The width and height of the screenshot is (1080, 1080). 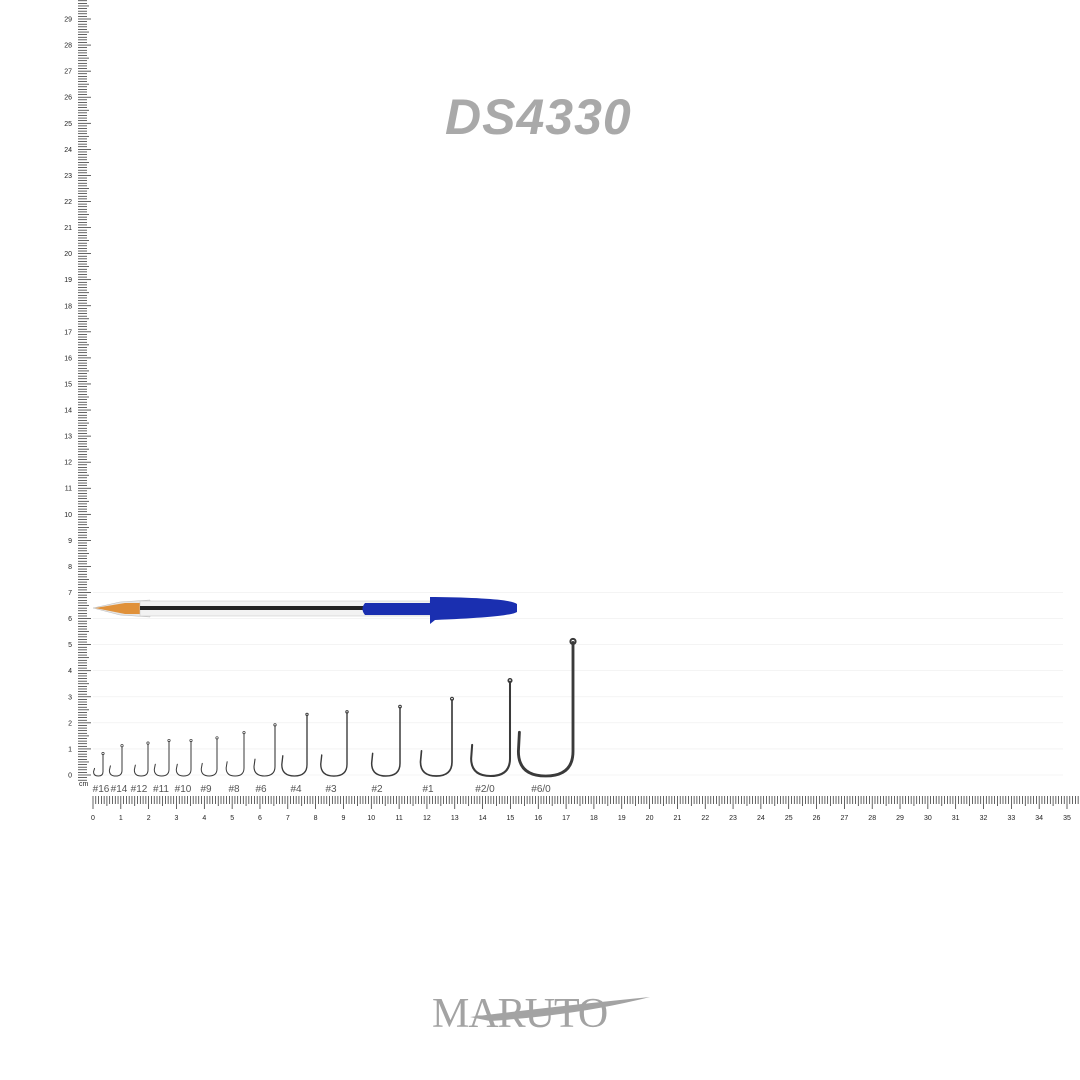 I want to click on y-tick-label: 13, so click(x=68, y=437).